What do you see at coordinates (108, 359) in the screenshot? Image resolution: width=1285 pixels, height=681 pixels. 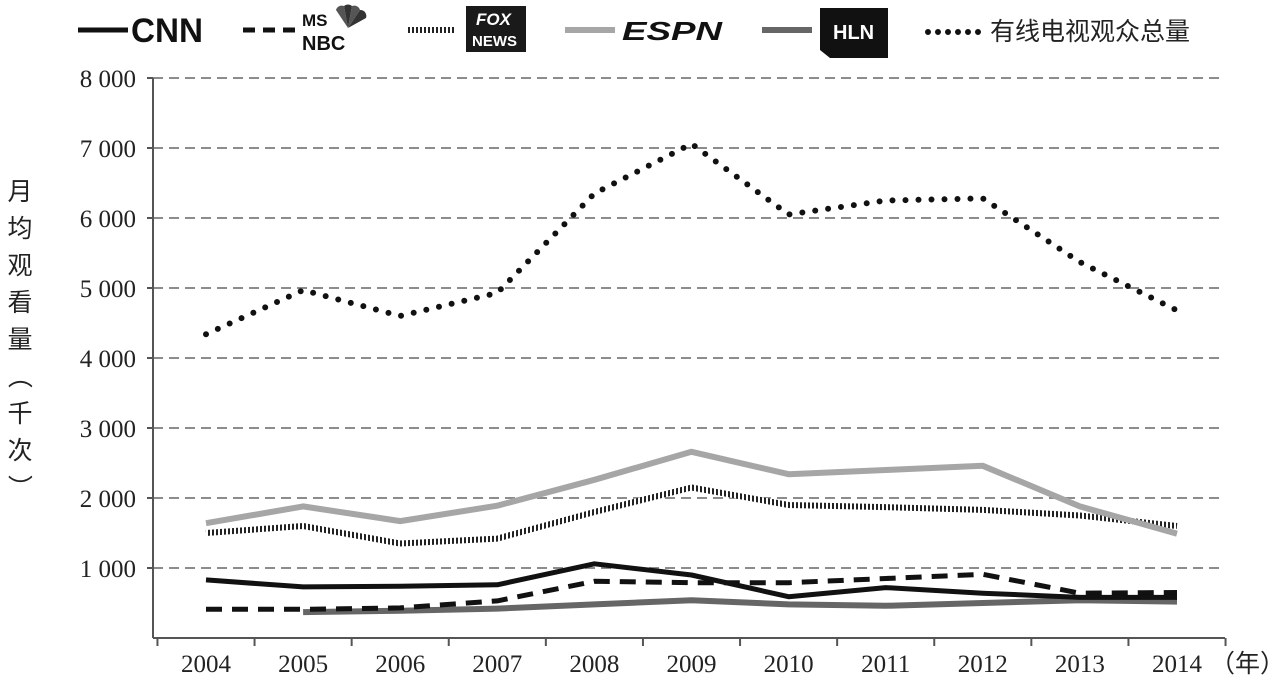 I see `y-tick-label: 4 000` at bounding box center [108, 359].